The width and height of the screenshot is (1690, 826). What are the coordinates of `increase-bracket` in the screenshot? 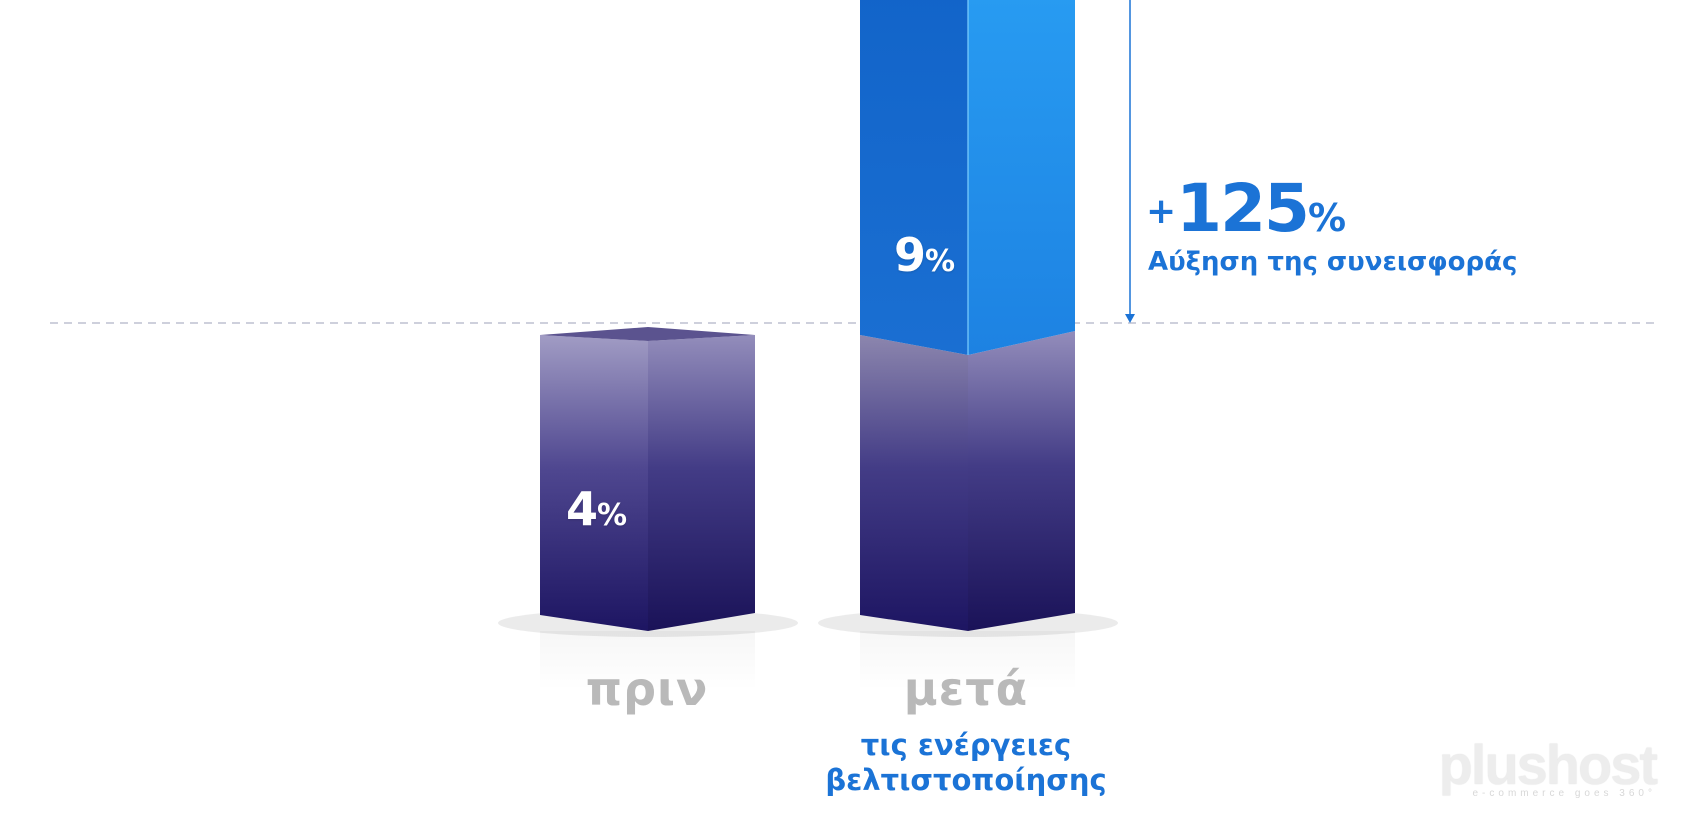 It's located at (1130, 161).